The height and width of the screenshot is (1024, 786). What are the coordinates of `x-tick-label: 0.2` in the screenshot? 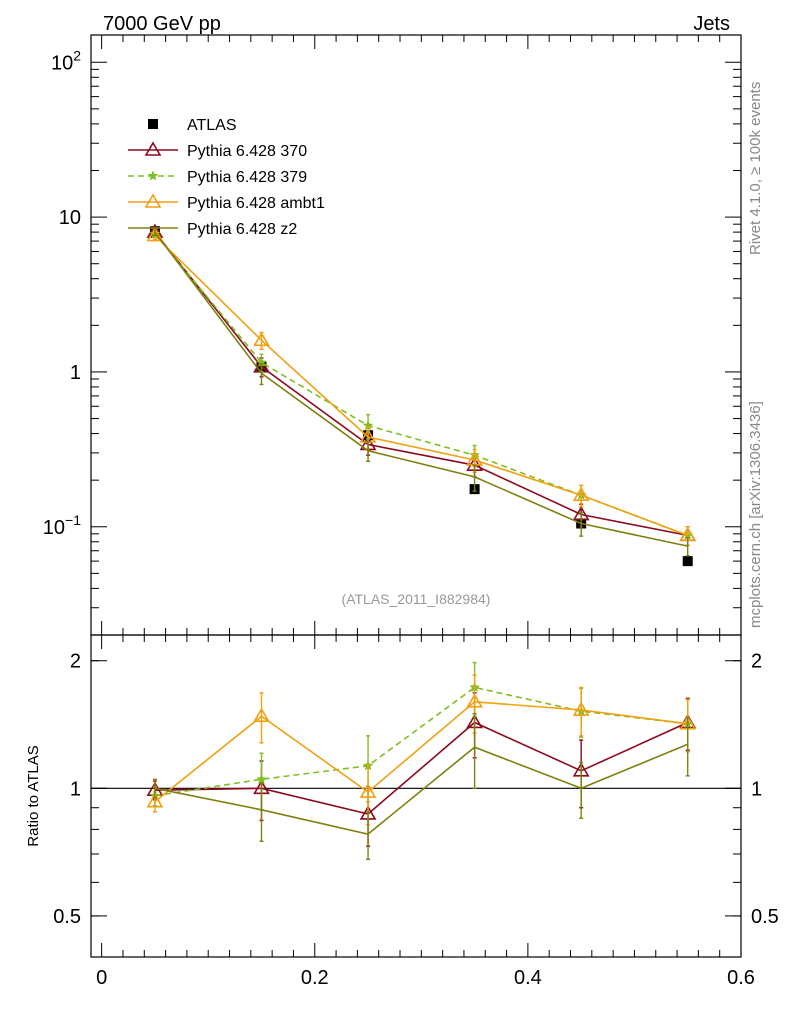 It's located at (315, 978).